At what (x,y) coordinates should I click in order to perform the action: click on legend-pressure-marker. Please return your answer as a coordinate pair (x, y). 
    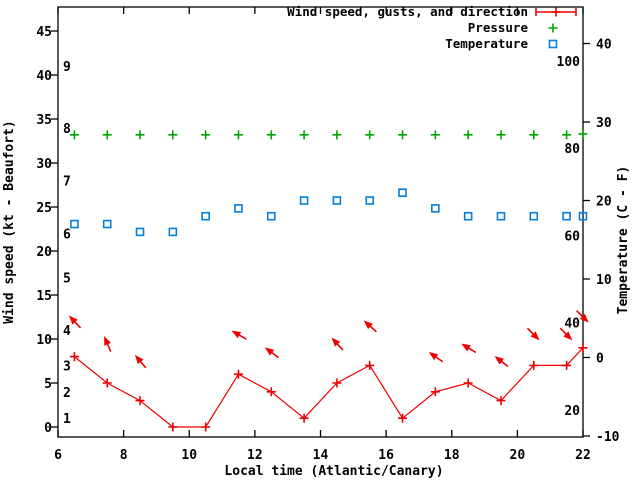
    Looking at the image, I should click on (553, 28).